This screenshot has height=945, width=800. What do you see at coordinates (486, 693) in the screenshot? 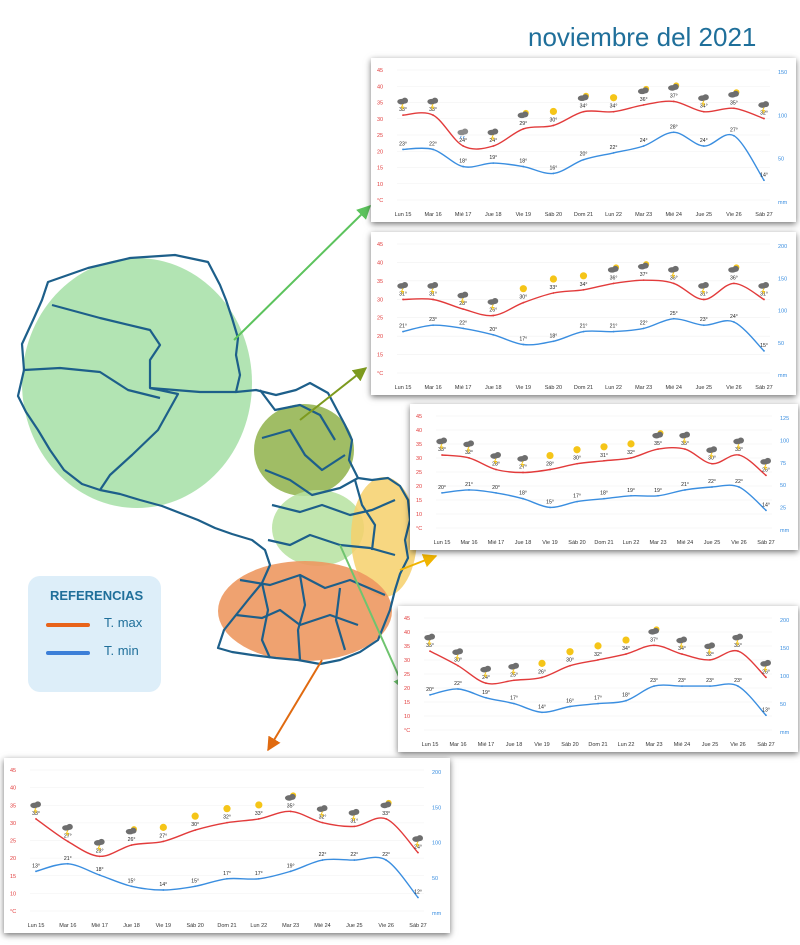
I see `data-label-tmin: 19°` at bounding box center [486, 693].